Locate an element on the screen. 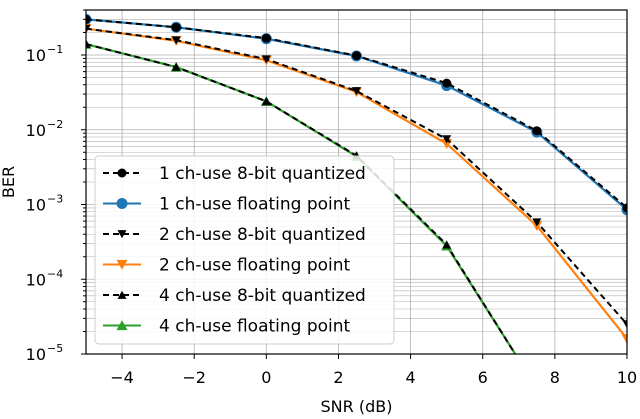  legend-item: 1 ch-use floating point is located at coordinates (227, 205).